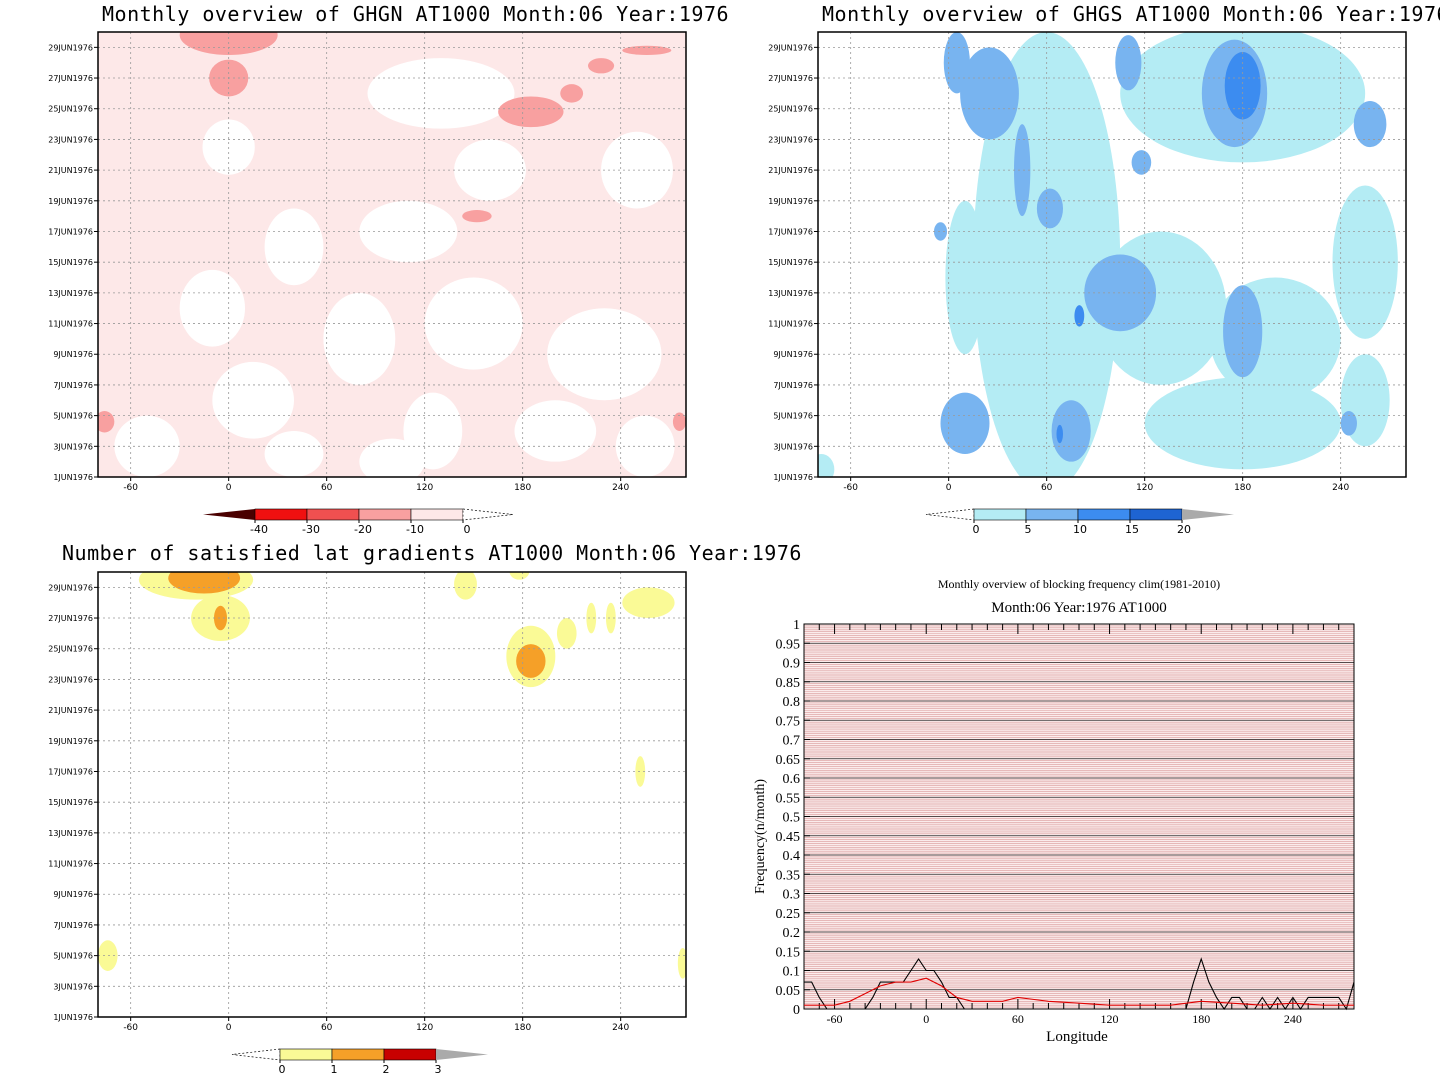 The height and width of the screenshot is (1091, 1440). I want to click on colorbar-label: 15, so click(1132, 529).